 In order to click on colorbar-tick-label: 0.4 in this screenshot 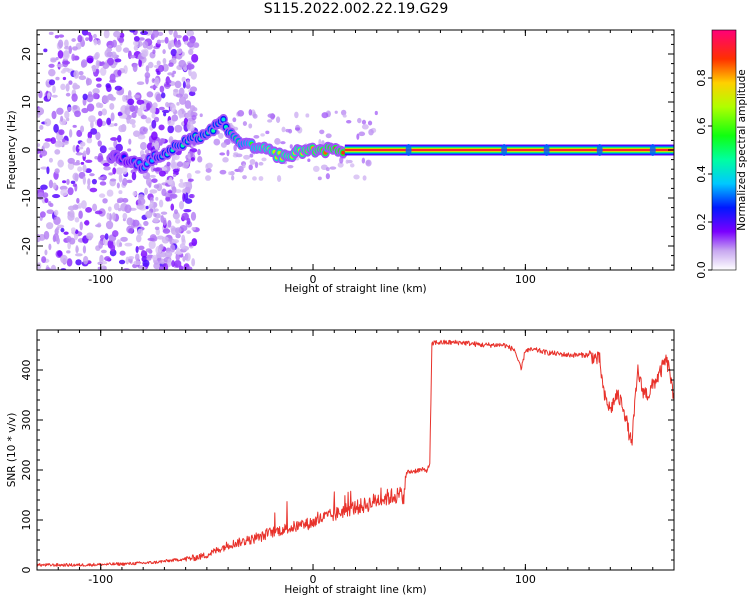, I will do `click(701, 174)`.